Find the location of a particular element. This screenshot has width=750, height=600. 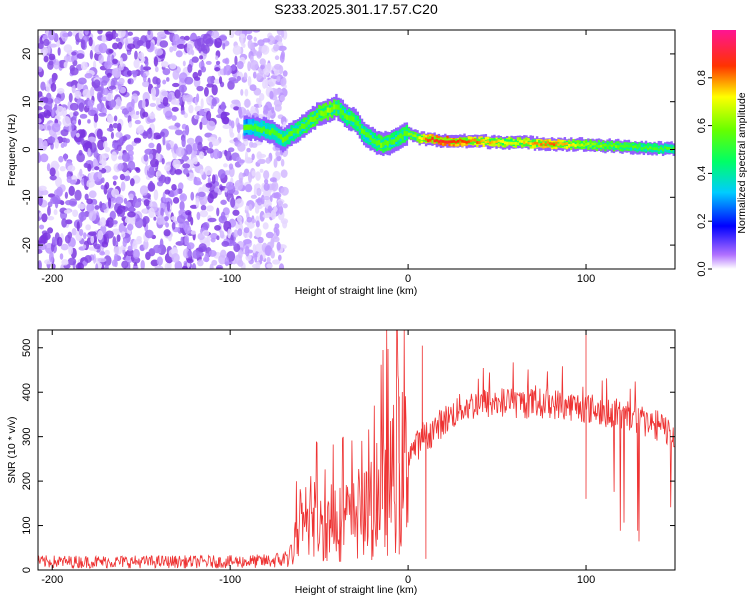

snr-y-tick-label: 0 is located at coordinates (27, 570).